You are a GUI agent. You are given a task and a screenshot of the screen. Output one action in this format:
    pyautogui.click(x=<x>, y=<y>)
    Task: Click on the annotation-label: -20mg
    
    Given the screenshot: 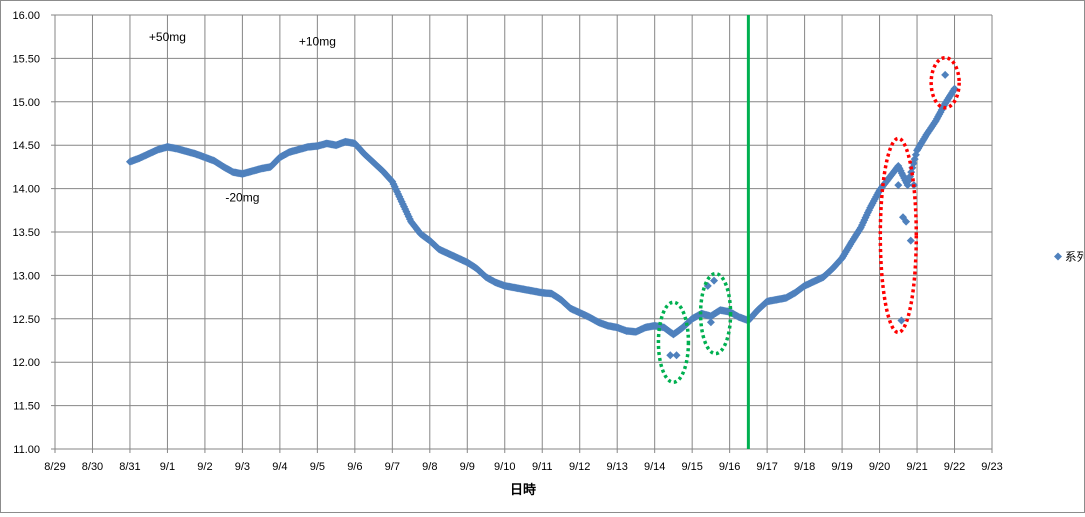 What is the action you would take?
    pyautogui.click(x=242, y=198)
    